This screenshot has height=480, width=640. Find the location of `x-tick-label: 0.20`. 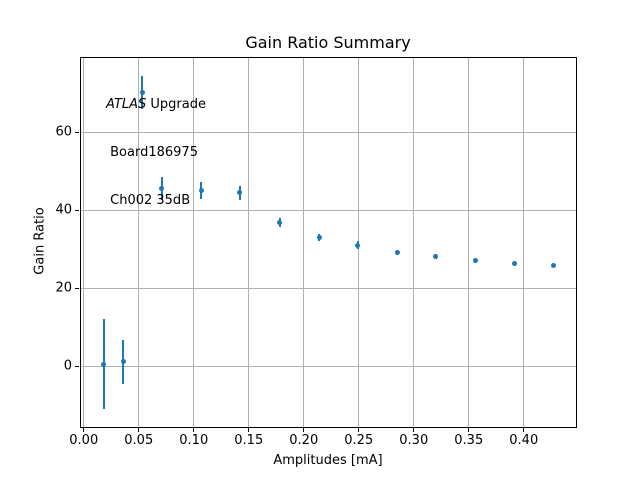

x-tick-label: 0.20 is located at coordinates (304, 440).